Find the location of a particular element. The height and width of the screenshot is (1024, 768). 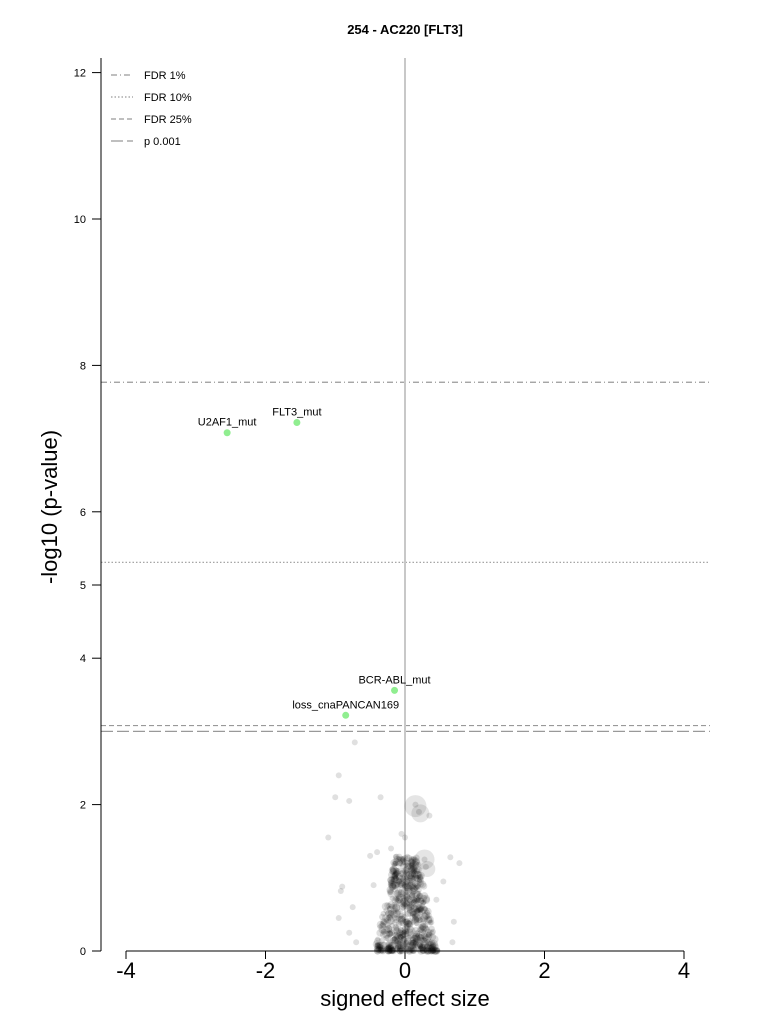

legend-entry: FDR 25% is located at coordinates (168, 120).